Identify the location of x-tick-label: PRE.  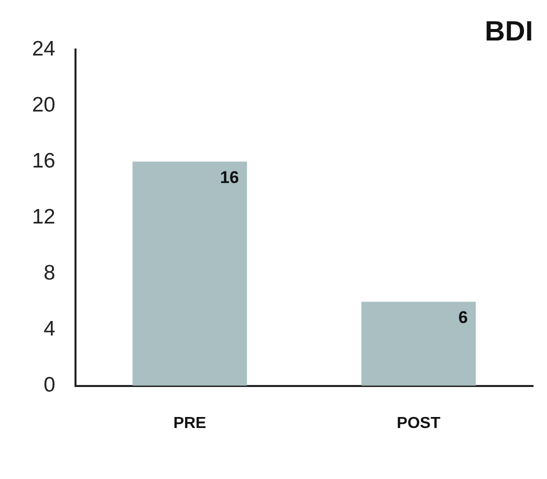
(190, 423).